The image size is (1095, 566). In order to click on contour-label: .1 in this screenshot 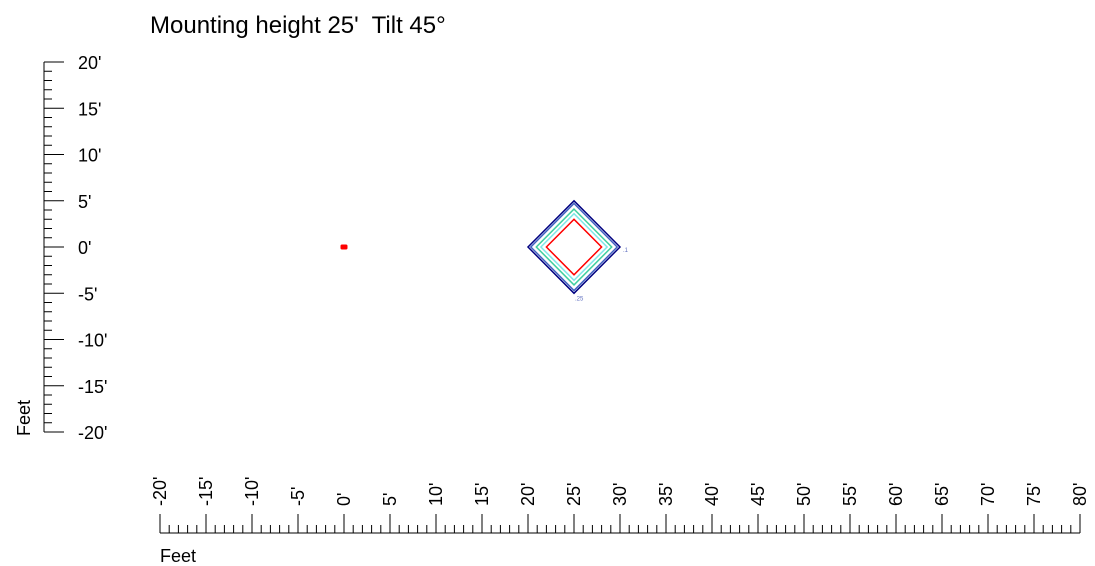, I will do `click(626, 251)`.